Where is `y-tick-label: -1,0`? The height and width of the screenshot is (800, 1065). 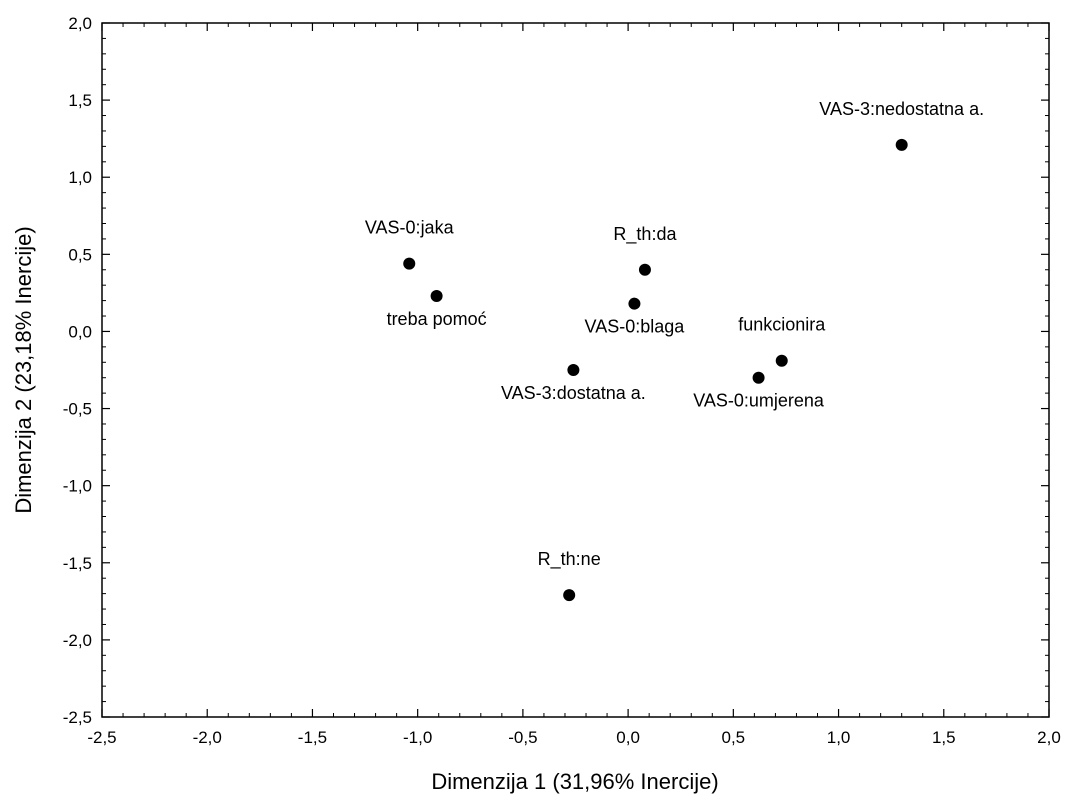 y-tick-label: -1,0 is located at coordinates (77, 486).